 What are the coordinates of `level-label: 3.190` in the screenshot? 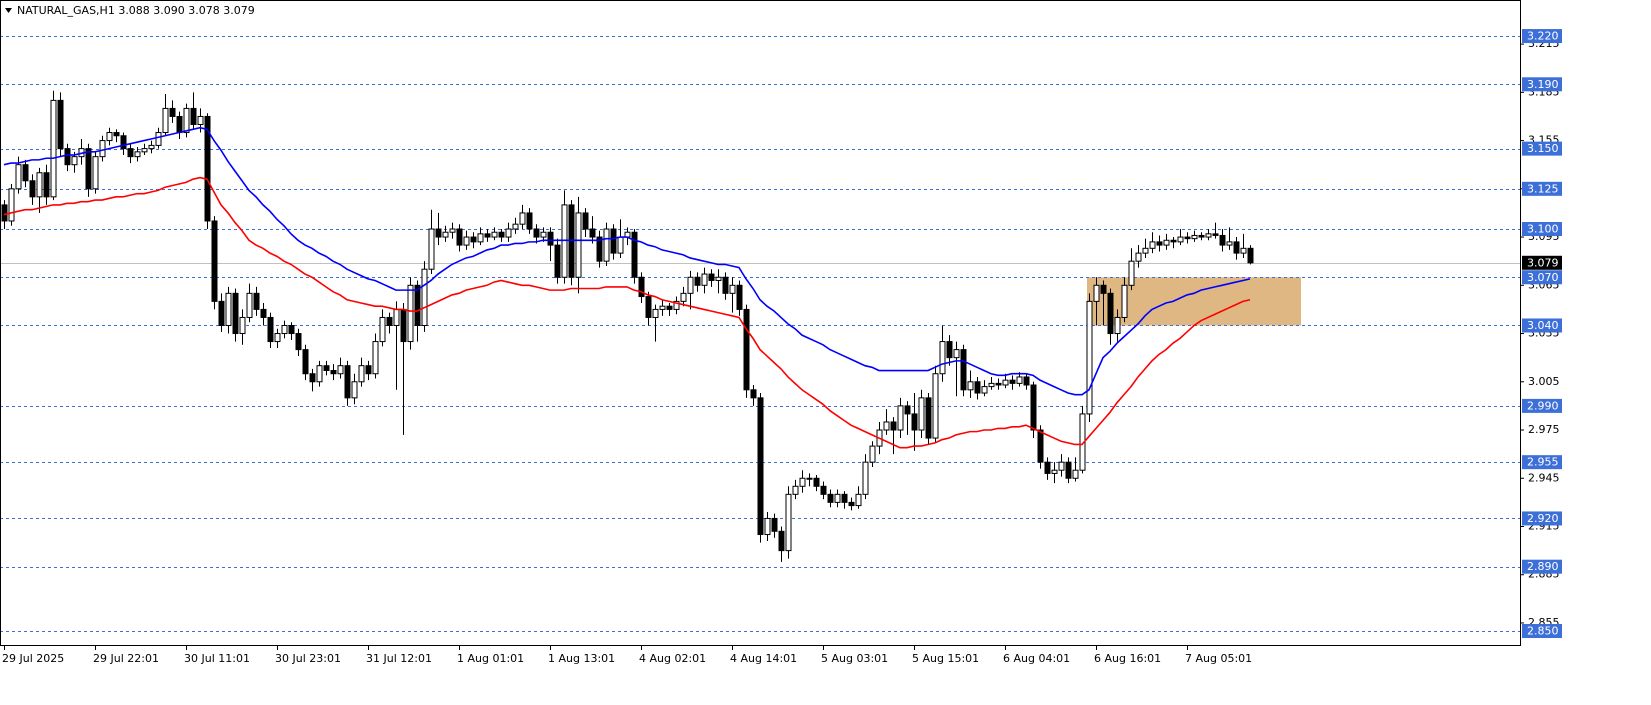 It's located at (1543, 84).